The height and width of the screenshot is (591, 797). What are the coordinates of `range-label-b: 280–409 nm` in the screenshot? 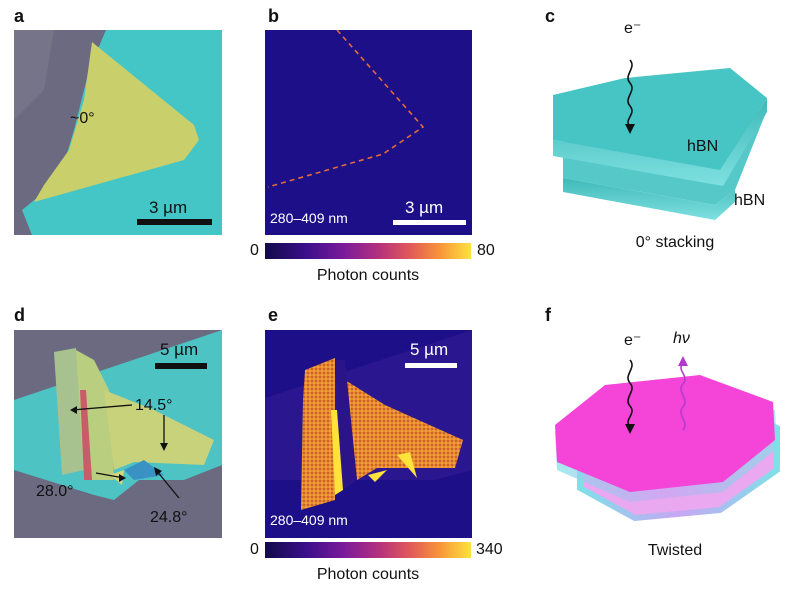 It's located at (309, 218).